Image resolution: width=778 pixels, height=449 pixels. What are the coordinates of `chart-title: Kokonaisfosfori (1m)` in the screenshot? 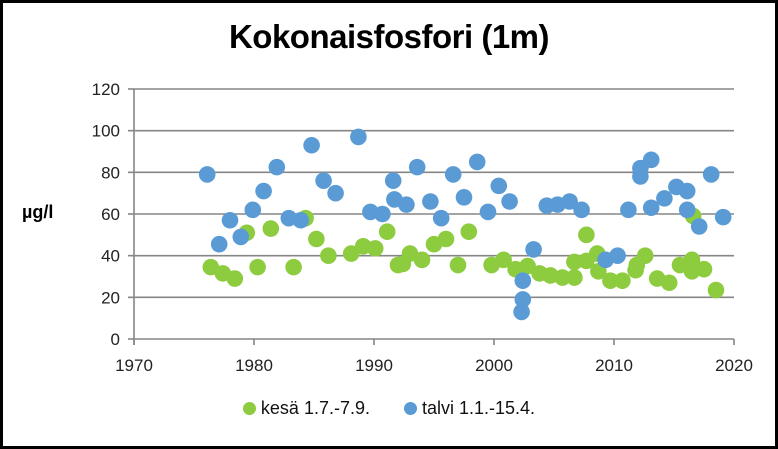 It's located at (389, 36).